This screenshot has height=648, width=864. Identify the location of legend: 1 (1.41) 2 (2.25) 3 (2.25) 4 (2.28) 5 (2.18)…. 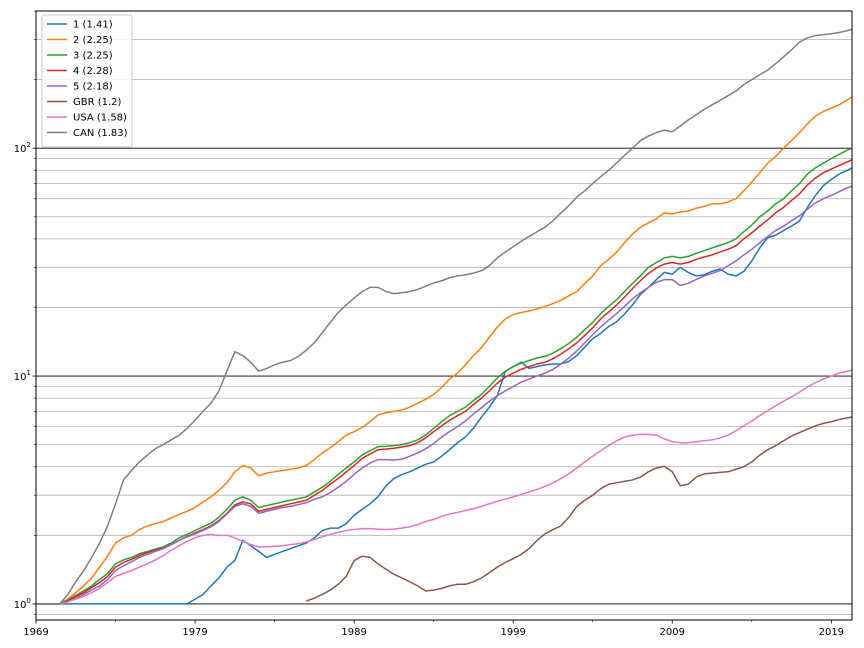
(87, 81).